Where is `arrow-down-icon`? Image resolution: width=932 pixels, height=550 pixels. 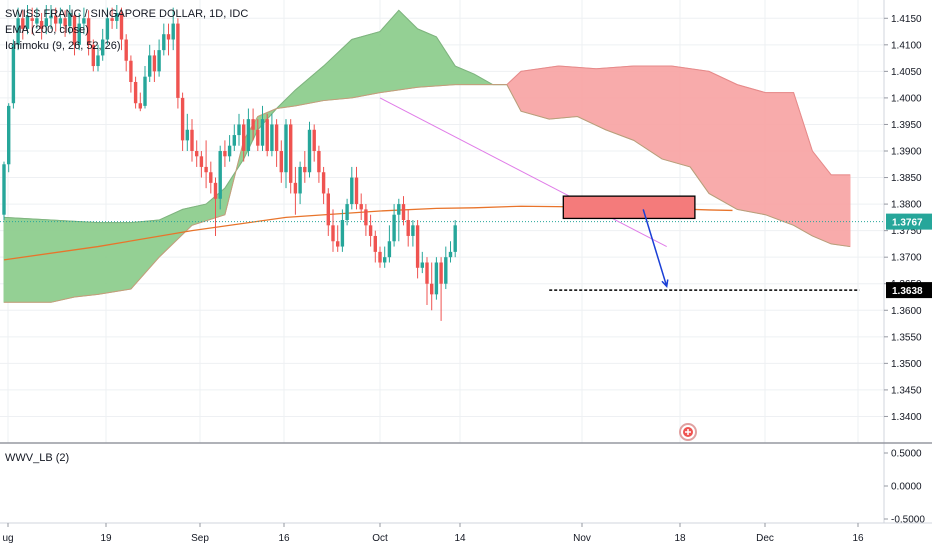 arrow-down-icon is located at coordinates (655, 248).